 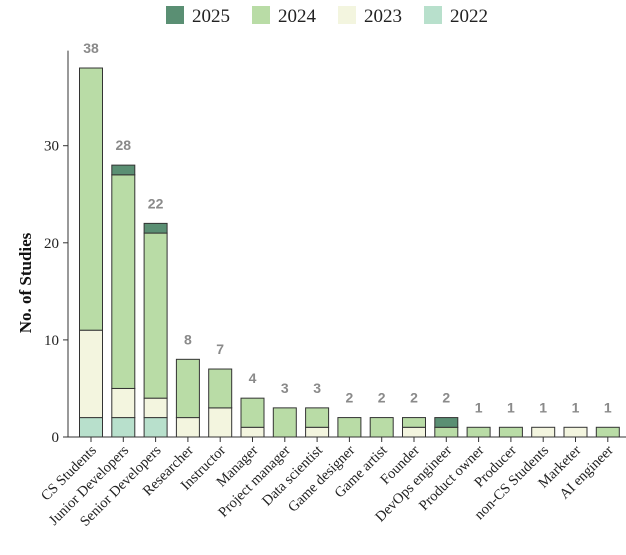 I want to click on bar-instructor, so click(x=220, y=403).